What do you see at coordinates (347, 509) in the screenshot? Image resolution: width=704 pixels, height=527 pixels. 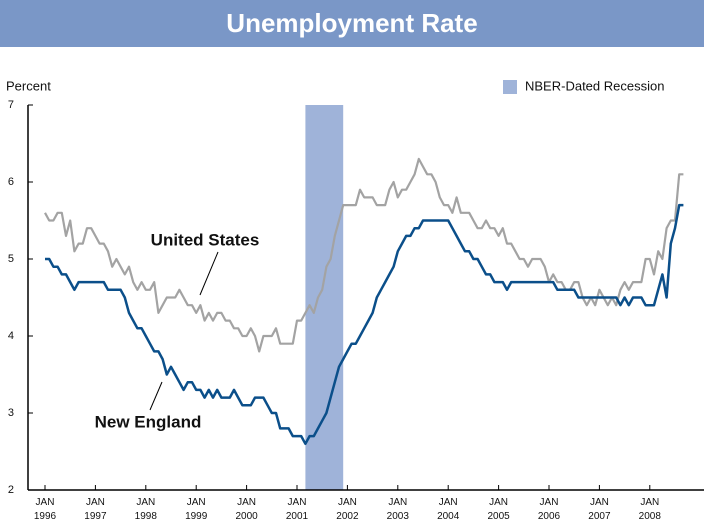 I see `x-tick-label: JAN 2002` at bounding box center [347, 509].